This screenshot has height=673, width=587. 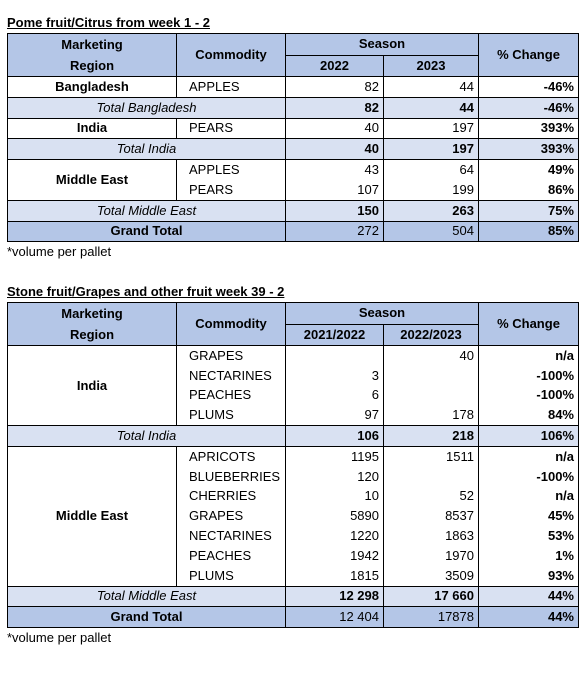 I want to click on commodity-cell: APPLES, so click(x=231, y=87).